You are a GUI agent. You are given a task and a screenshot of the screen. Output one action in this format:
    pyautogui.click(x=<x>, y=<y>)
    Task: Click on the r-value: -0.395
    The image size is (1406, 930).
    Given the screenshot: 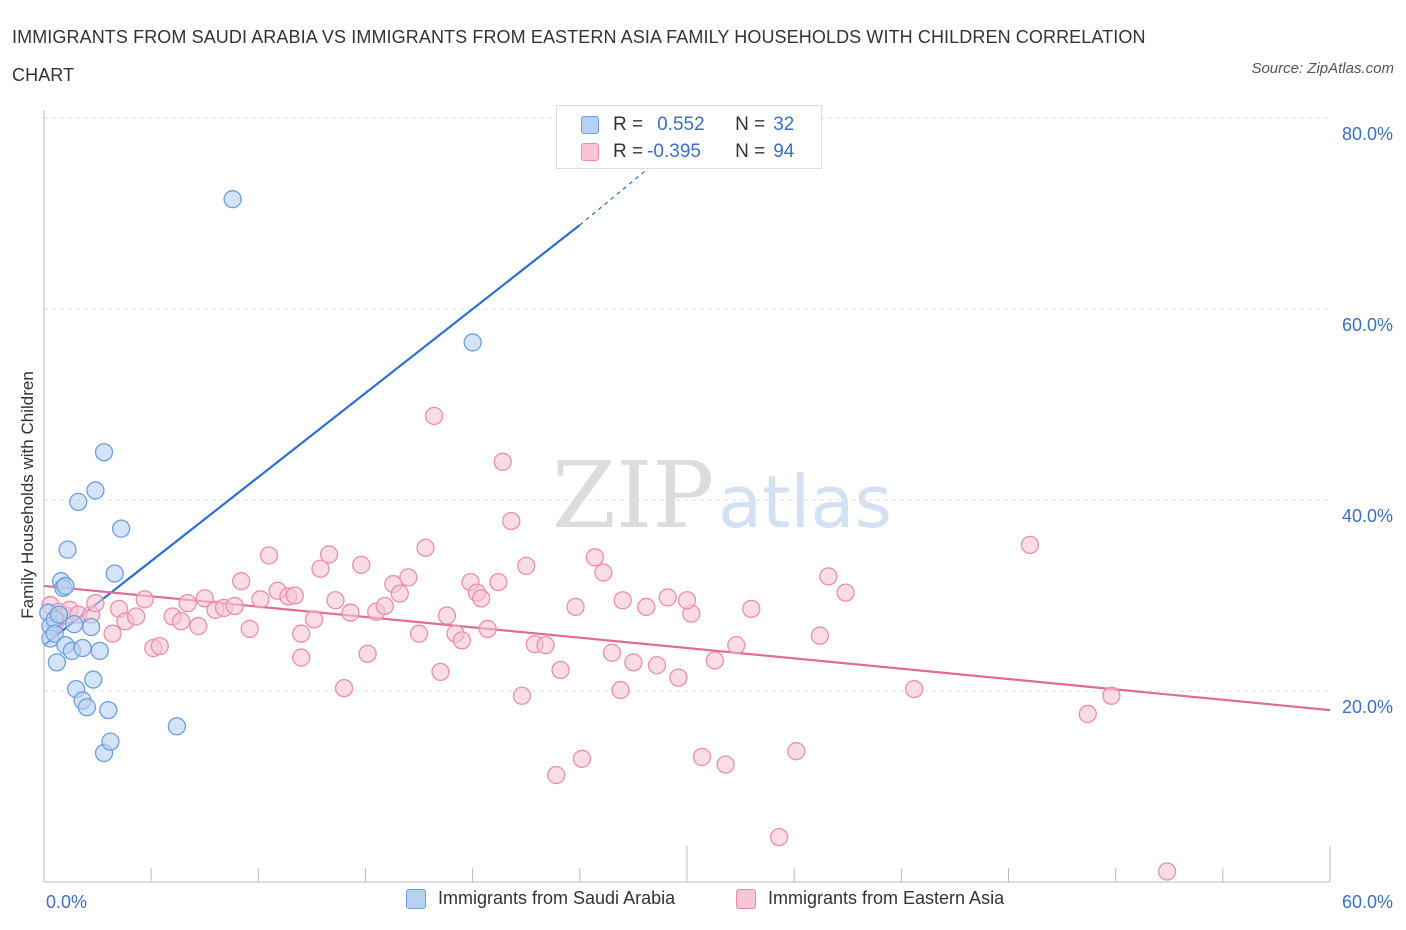 What is the action you would take?
    pyautogui.click(x=674, y=151)
    